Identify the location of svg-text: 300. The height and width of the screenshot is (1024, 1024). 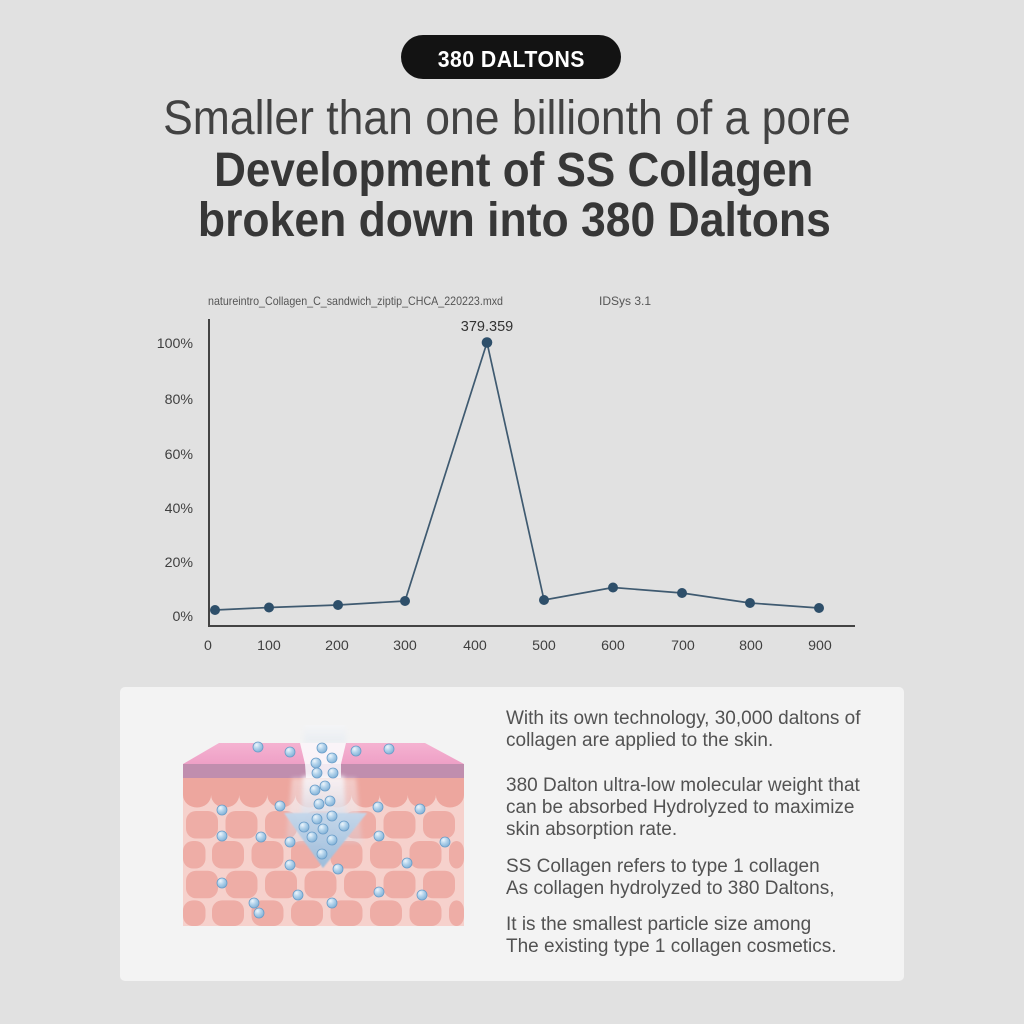
(405, 646).